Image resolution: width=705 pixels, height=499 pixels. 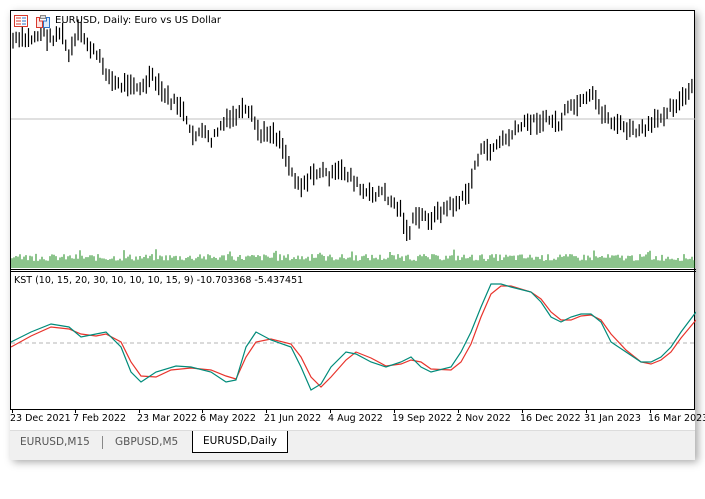 I want to click on tab-eurusd-daily: EURUSD,Daily, so click(x=240, y=442).